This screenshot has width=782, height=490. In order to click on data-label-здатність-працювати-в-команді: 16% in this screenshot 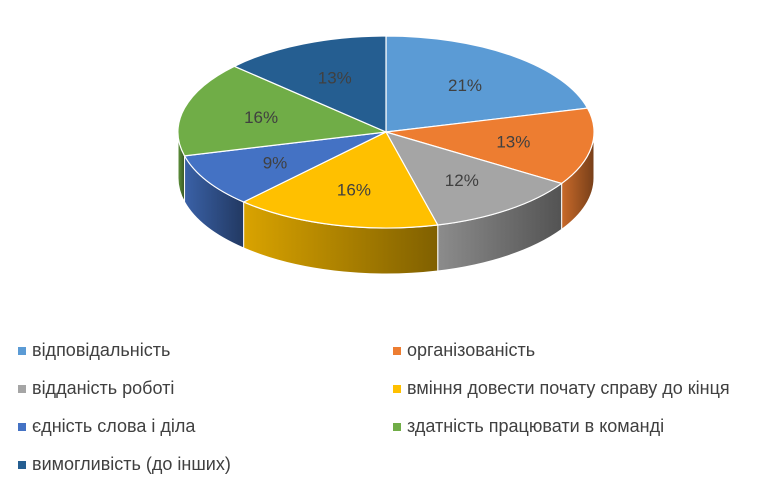, I will do `click(261, 117)`.